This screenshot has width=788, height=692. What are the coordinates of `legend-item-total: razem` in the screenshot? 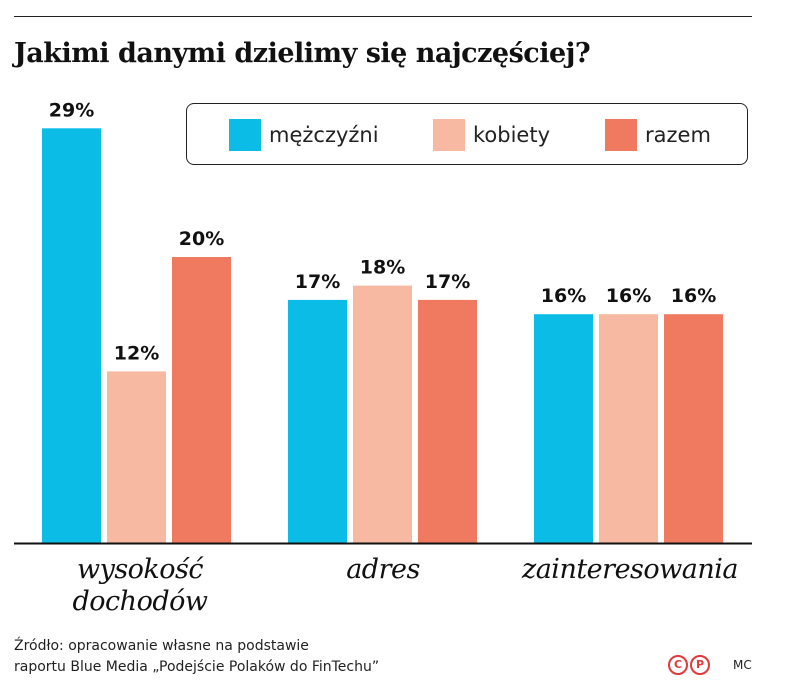 It's located at (658, 135).